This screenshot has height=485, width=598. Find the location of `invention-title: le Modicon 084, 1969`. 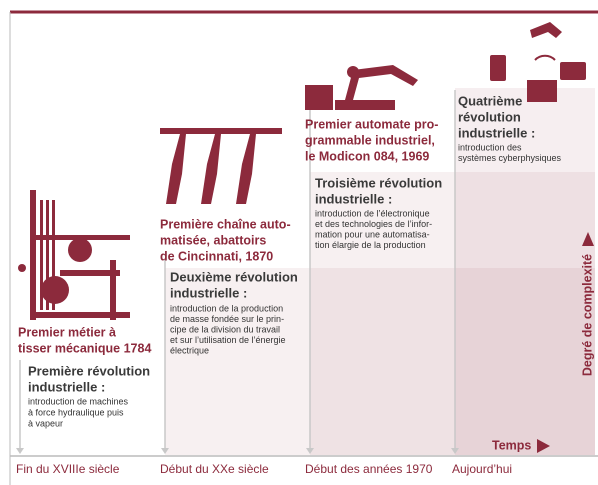

invention-title: le Modicon 084, 1969 is located at coordinates (367, 156).